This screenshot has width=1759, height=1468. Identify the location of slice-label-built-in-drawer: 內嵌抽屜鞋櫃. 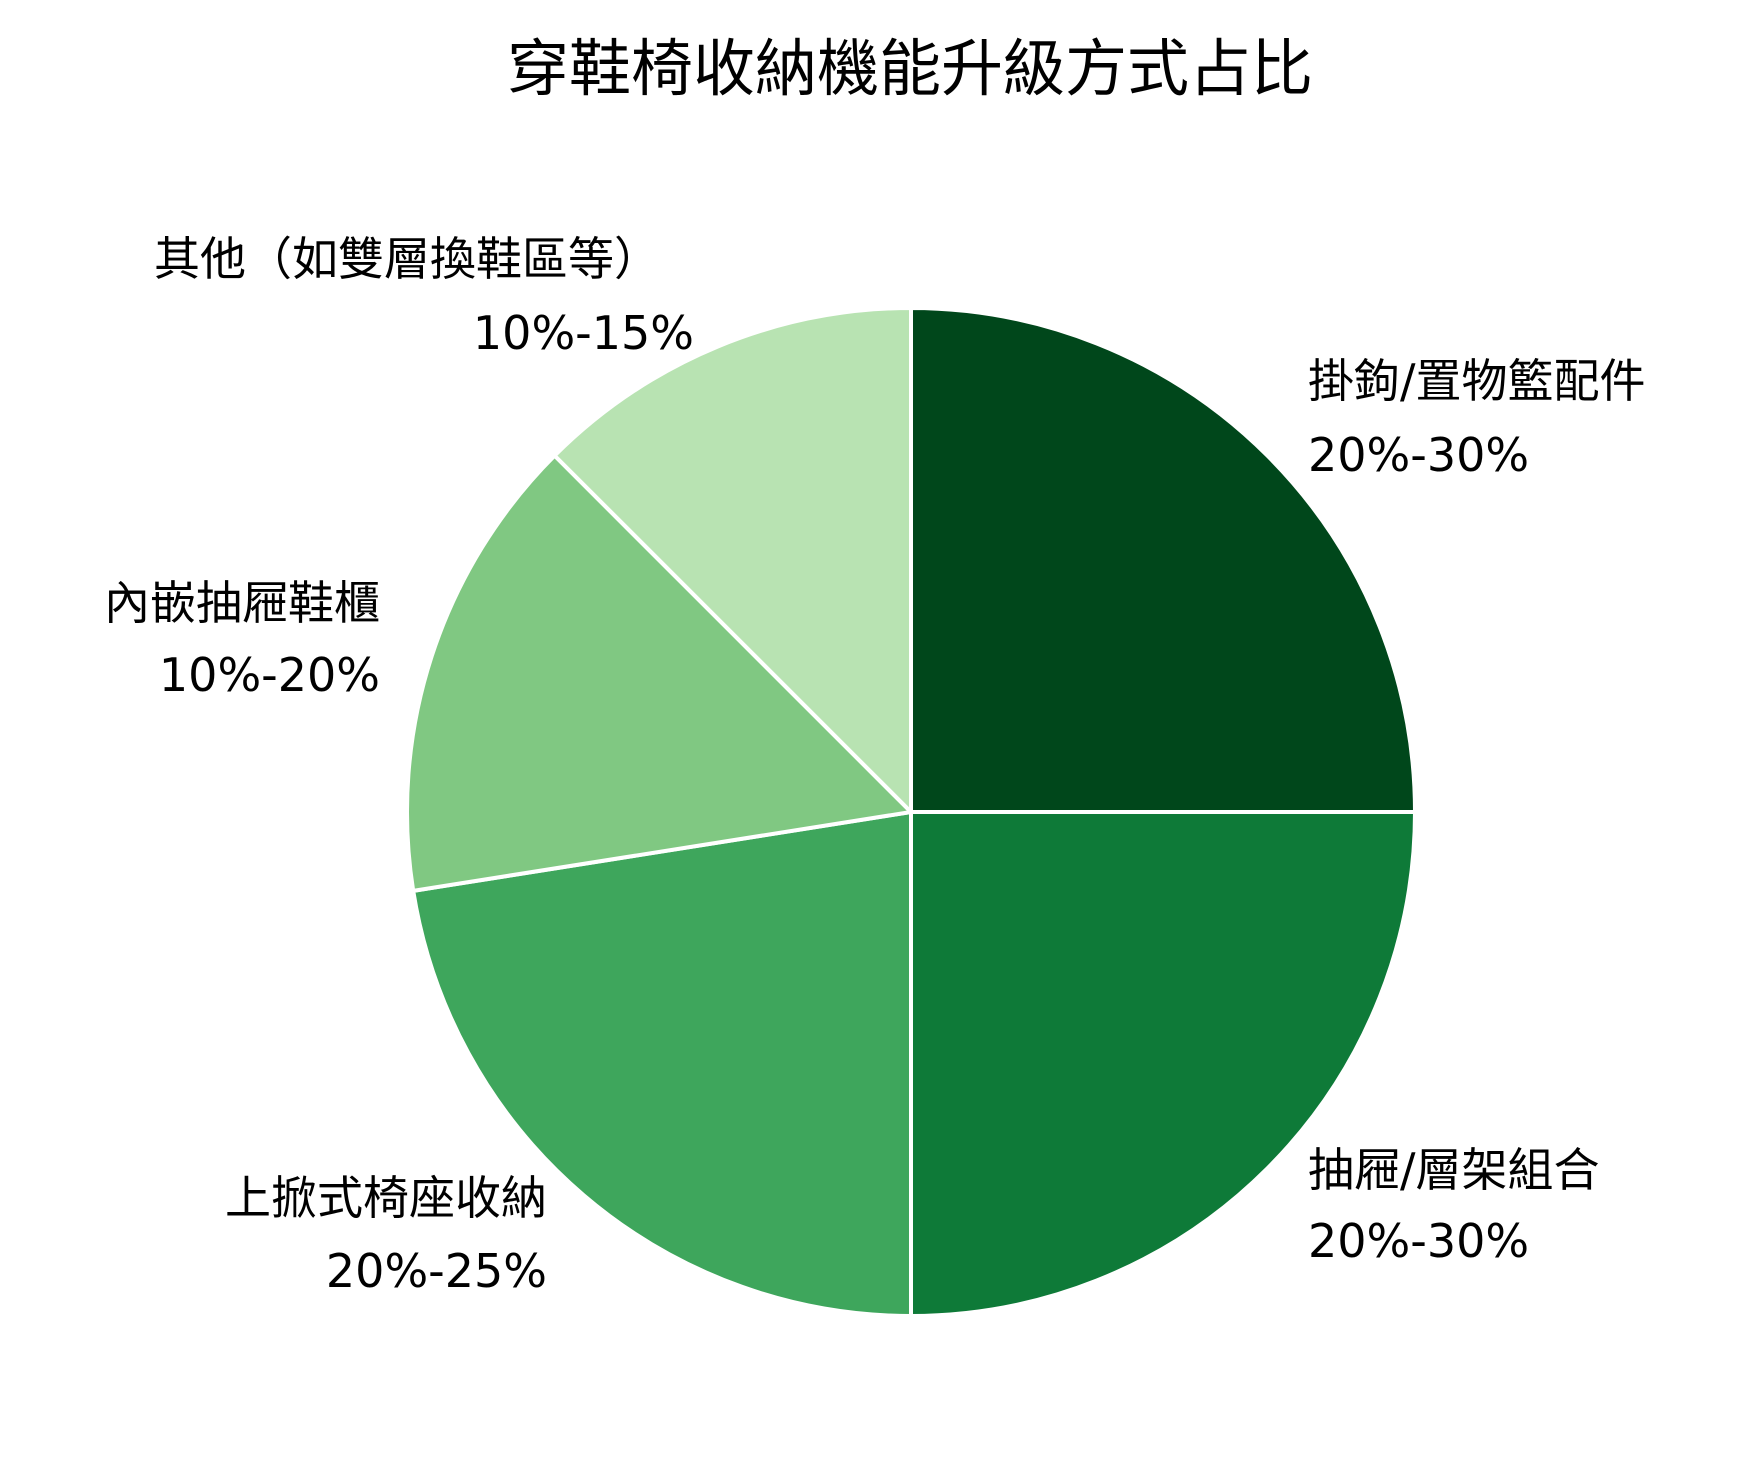
(242, 603).